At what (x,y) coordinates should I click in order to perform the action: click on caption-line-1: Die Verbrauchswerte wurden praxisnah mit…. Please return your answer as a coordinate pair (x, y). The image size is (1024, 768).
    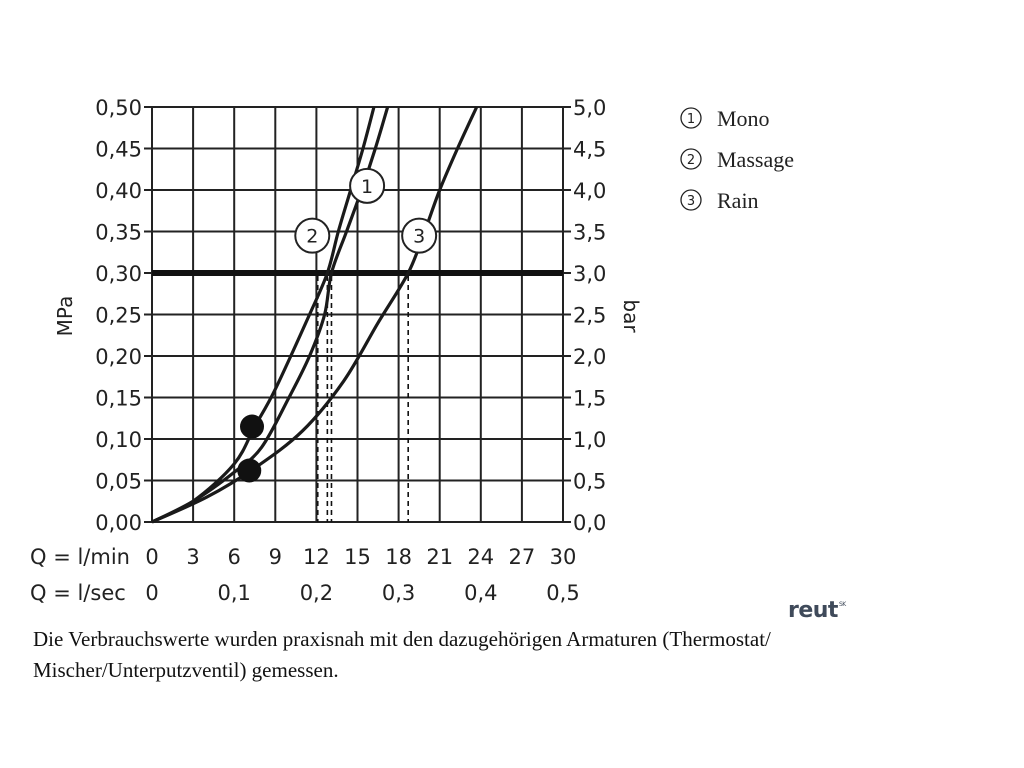
    Looking at the image, I should click on (402, 639).